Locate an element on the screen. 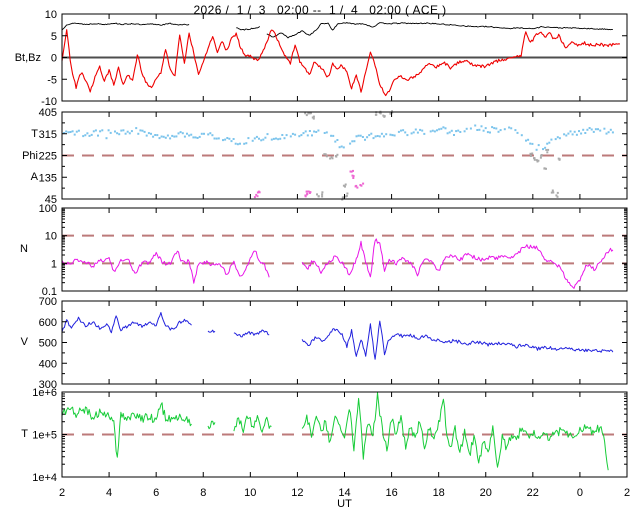 Image resolution: width=640 pixels, height=512 pixels. y-tick-label: 100 is located at coordinates (48, 209).